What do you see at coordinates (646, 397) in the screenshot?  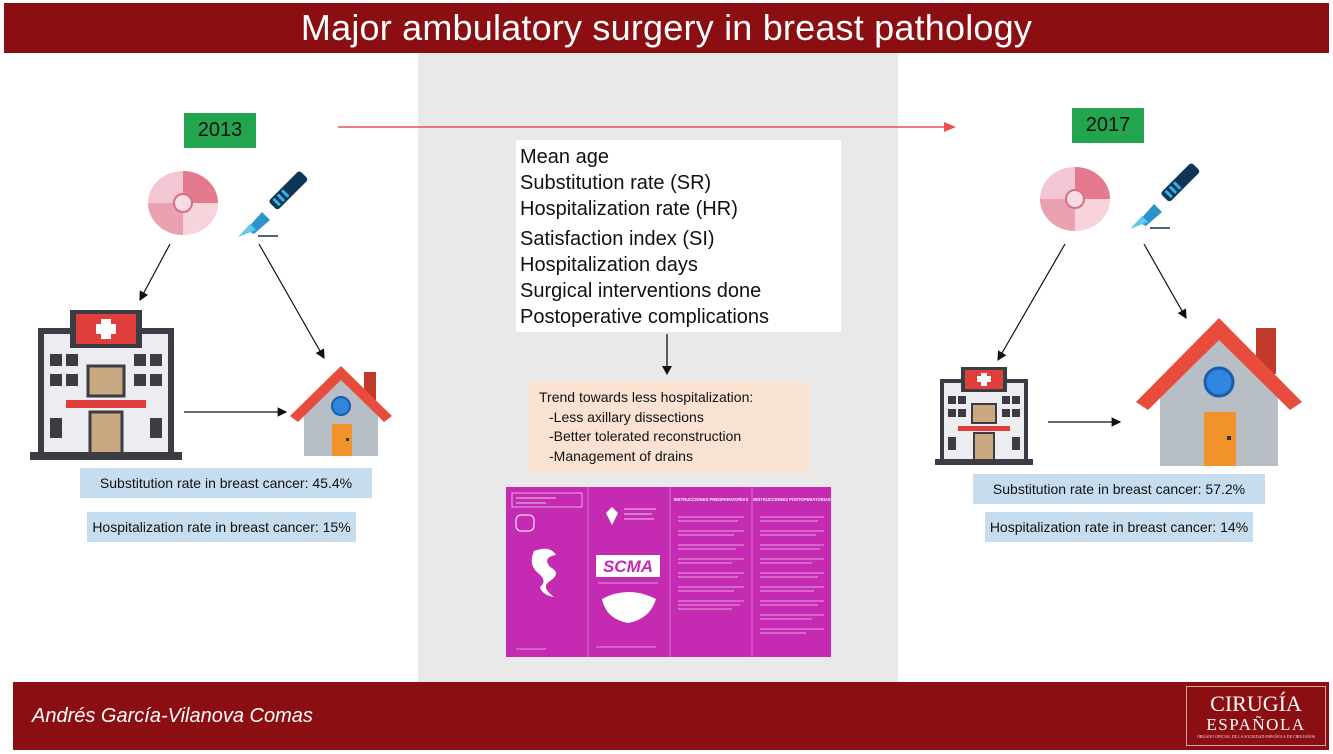 I see `trend-title: Trend towards less hospitalization:` at bounding box center [646, 397].